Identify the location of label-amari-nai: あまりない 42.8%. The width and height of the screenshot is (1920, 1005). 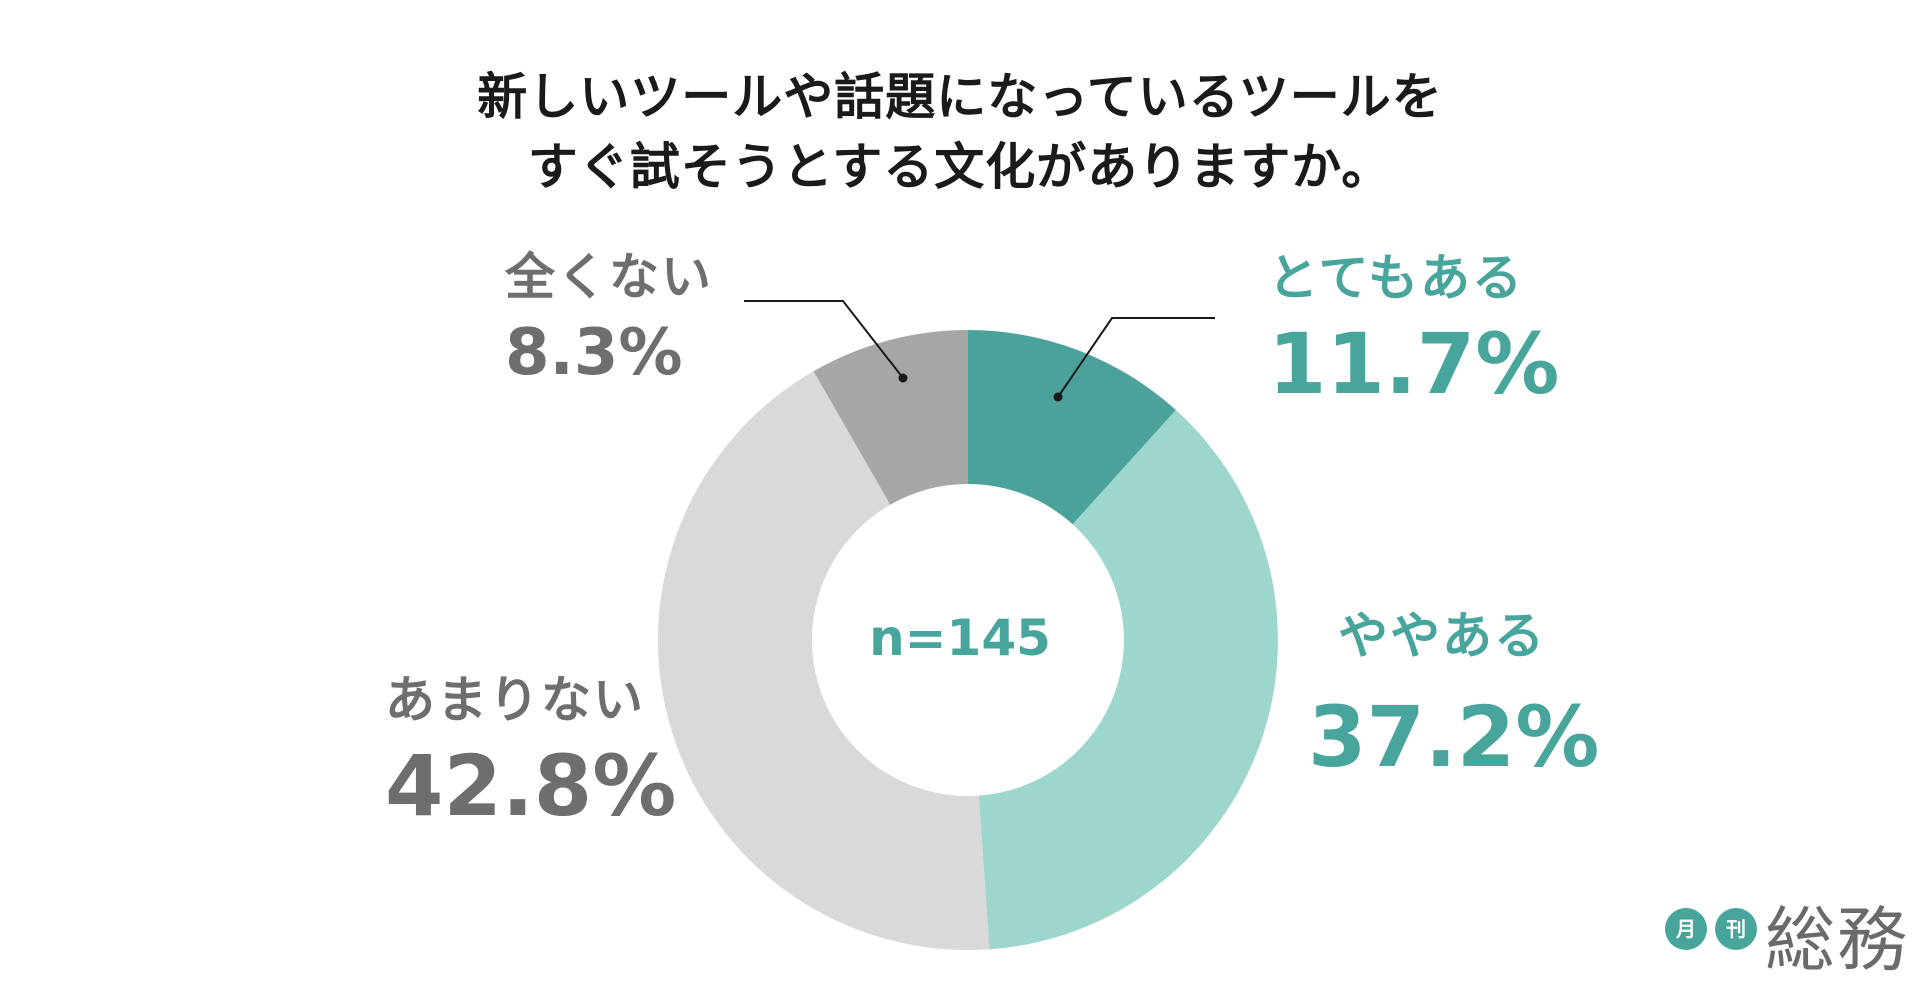
(530, 752).